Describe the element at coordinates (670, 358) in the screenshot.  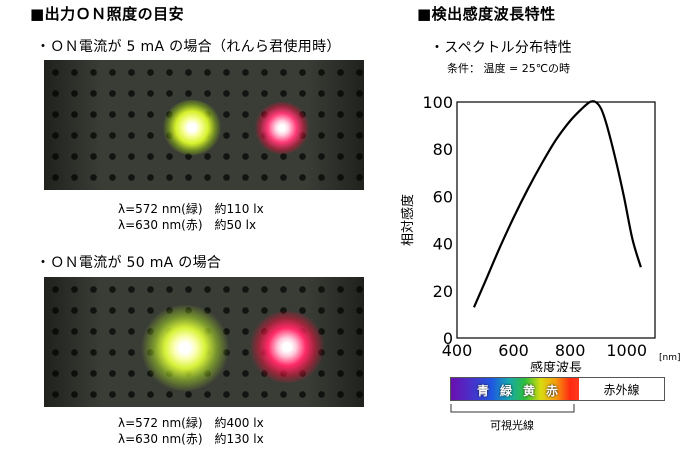
I see `x-axis-unit: [nm]` at that location.